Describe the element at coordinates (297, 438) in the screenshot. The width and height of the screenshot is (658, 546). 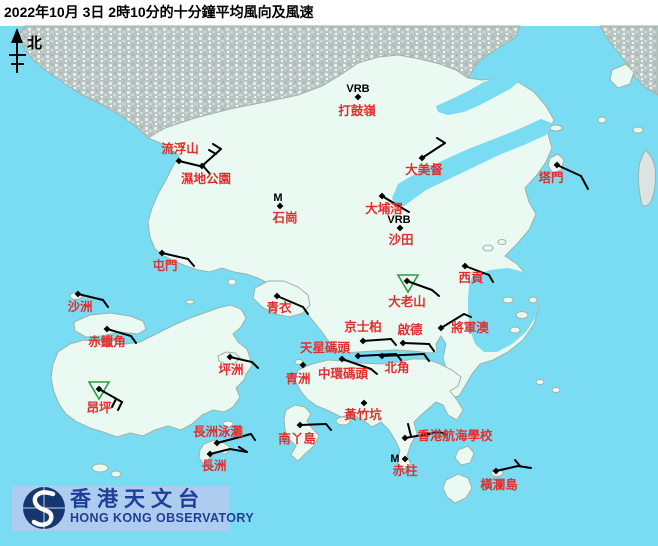
I see `station-label: 南丫島` at that location.